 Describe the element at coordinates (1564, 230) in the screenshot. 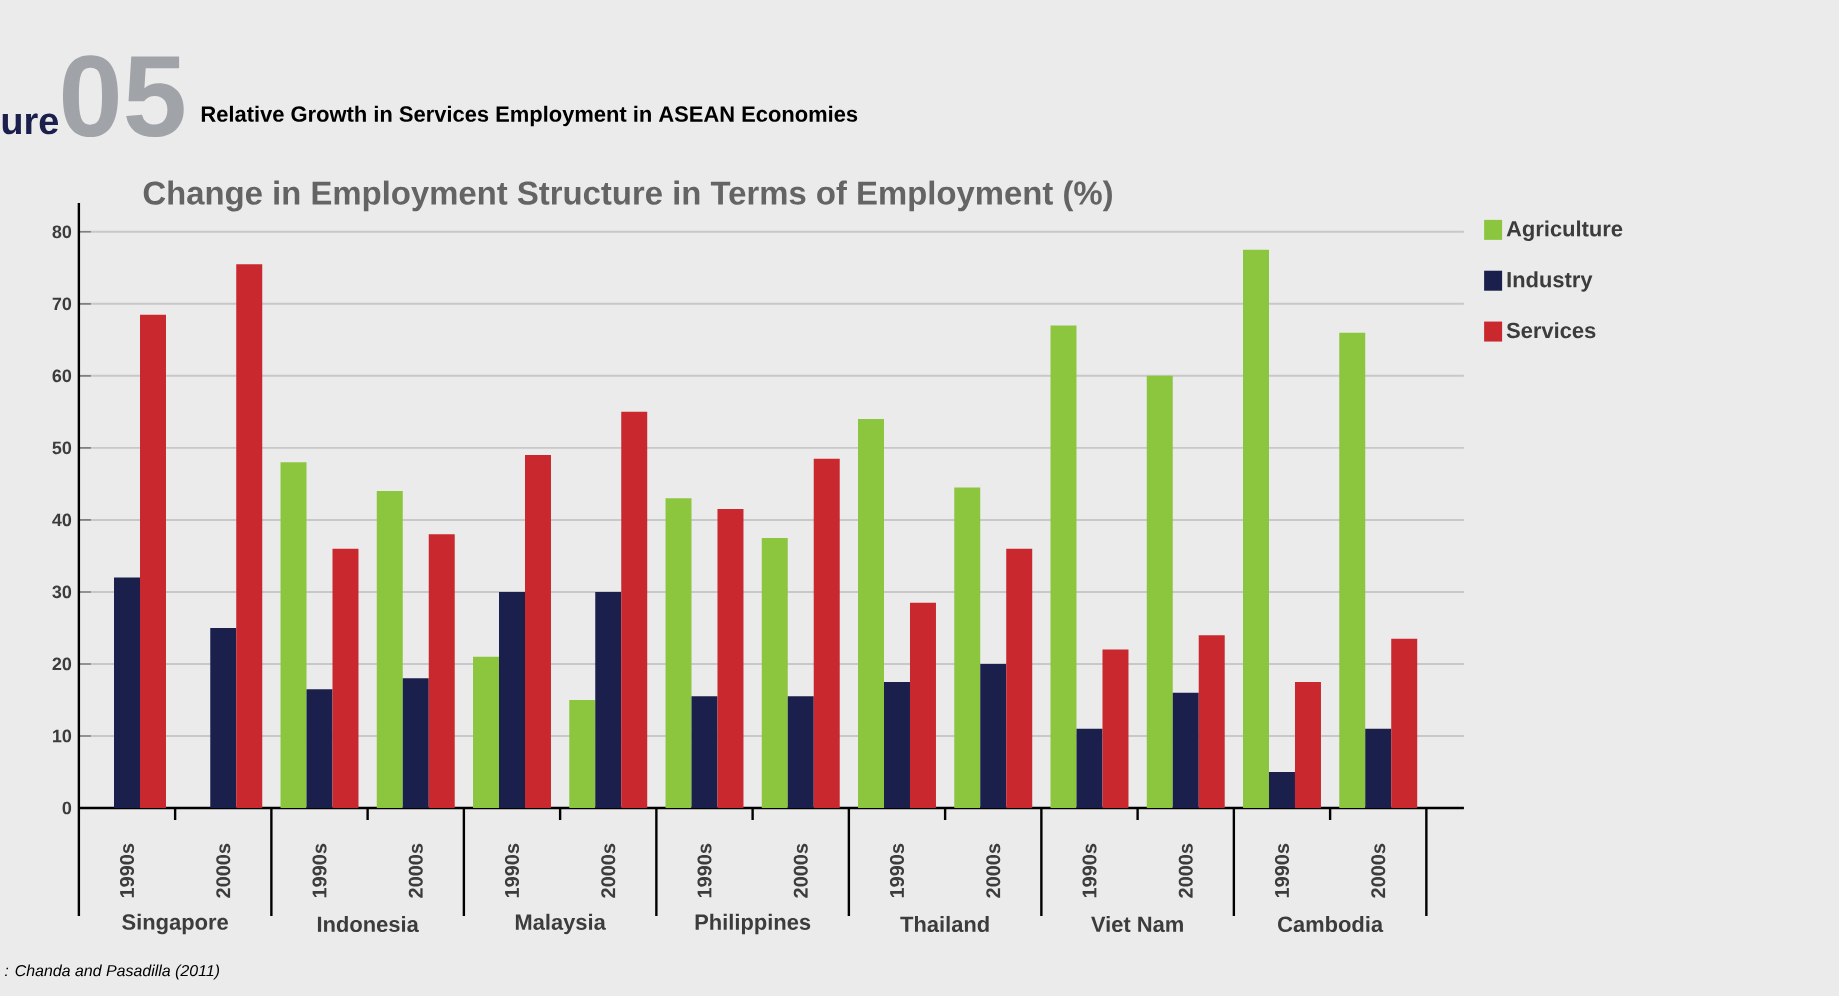

I see `legend-label: Agriculture` at that location.